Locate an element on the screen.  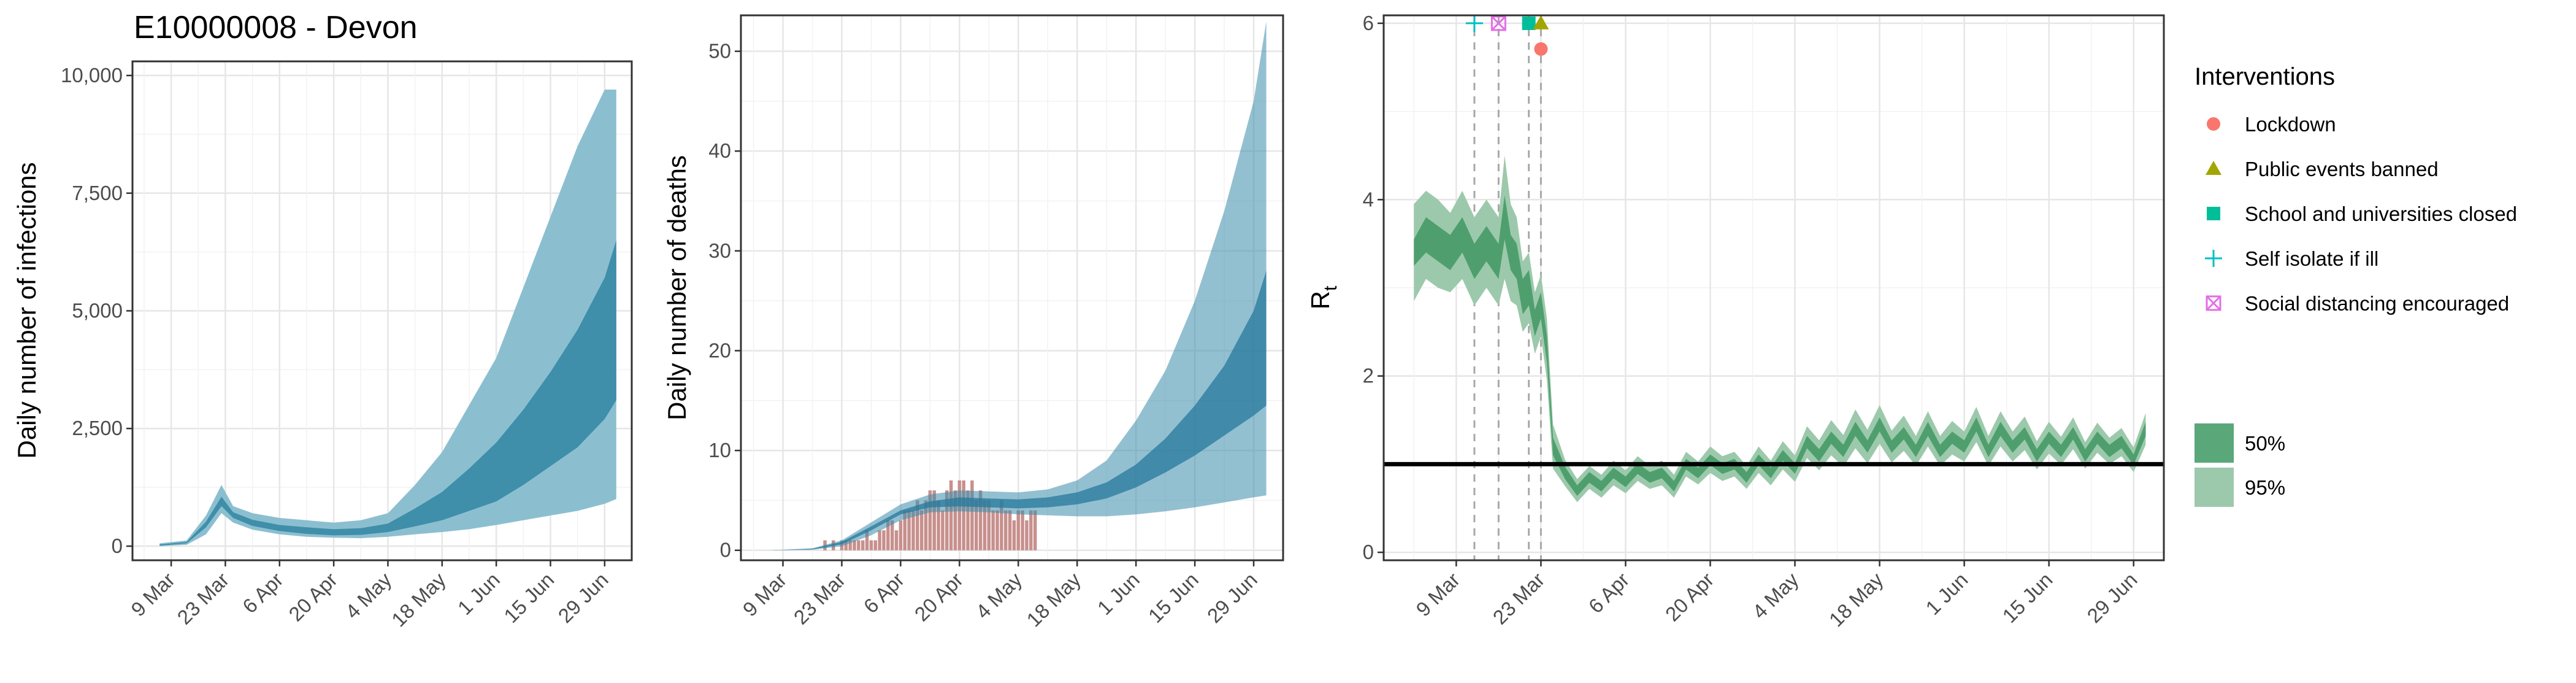
deaths-y-axis-title: Daily number of deaths is located at coordinates (676, 287).